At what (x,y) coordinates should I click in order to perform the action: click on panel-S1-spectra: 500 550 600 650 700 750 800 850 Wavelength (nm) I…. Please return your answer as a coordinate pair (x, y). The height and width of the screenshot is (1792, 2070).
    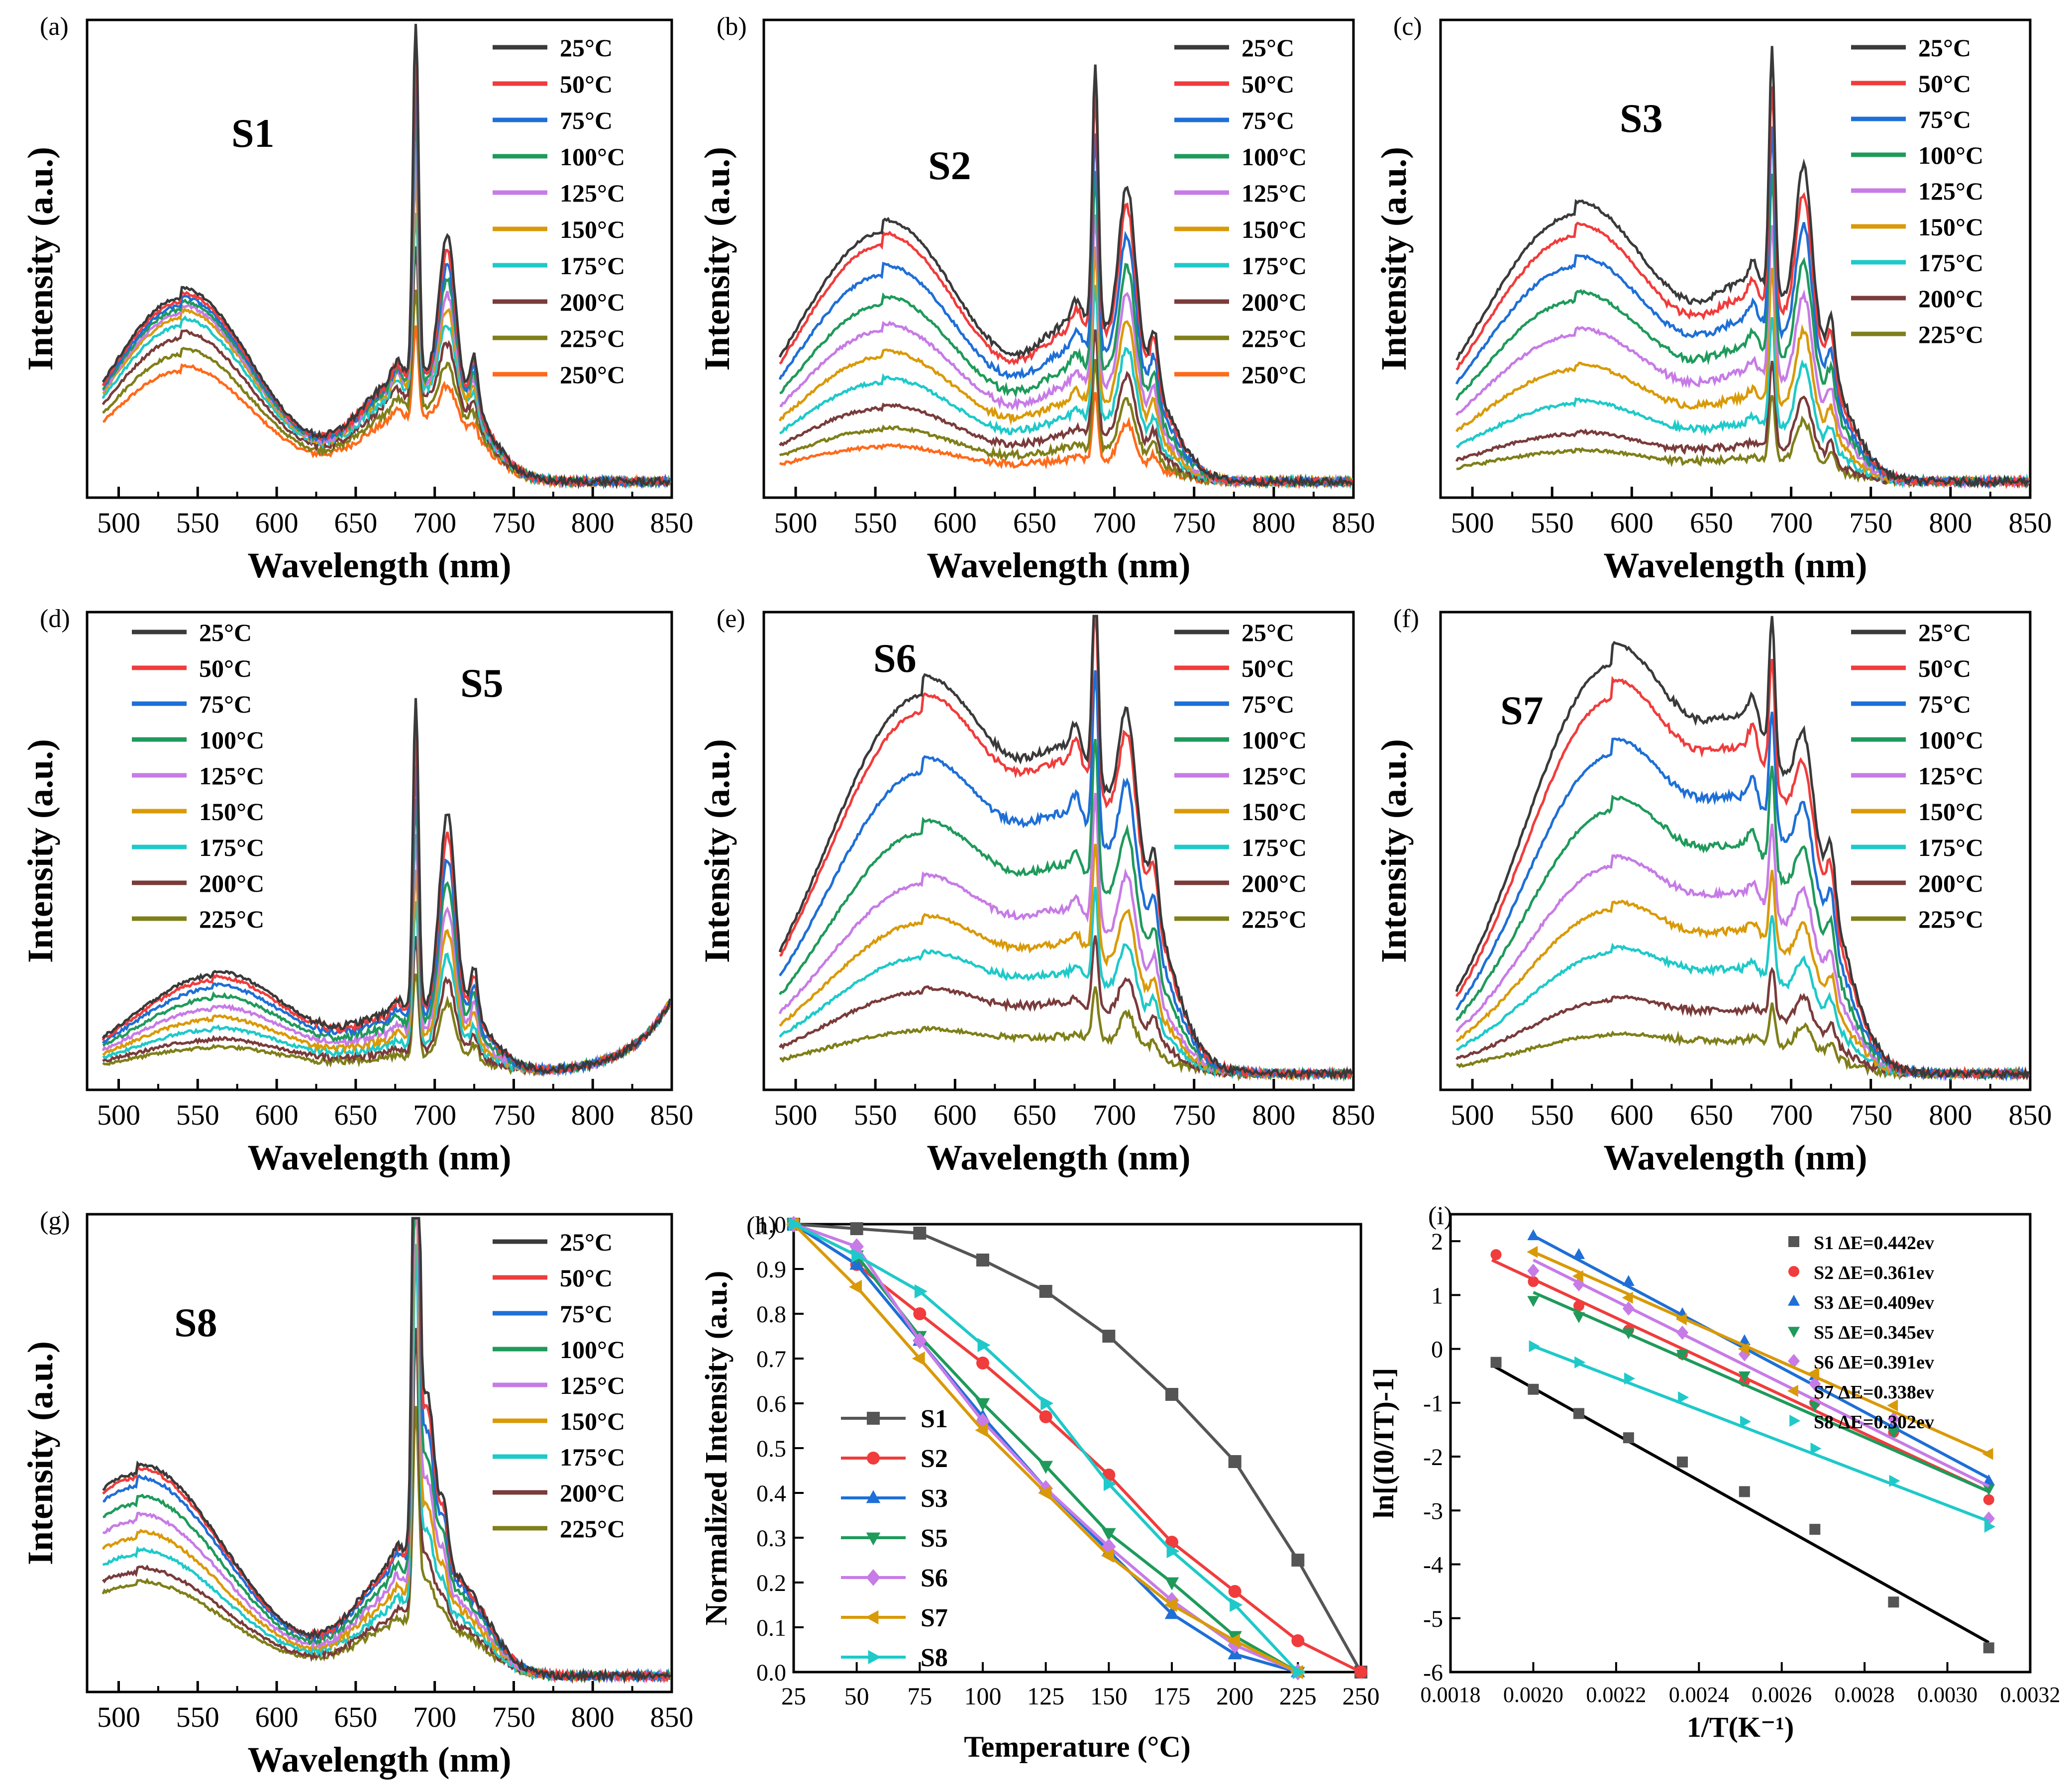
    Looking at the image, I should click on (357, 298).